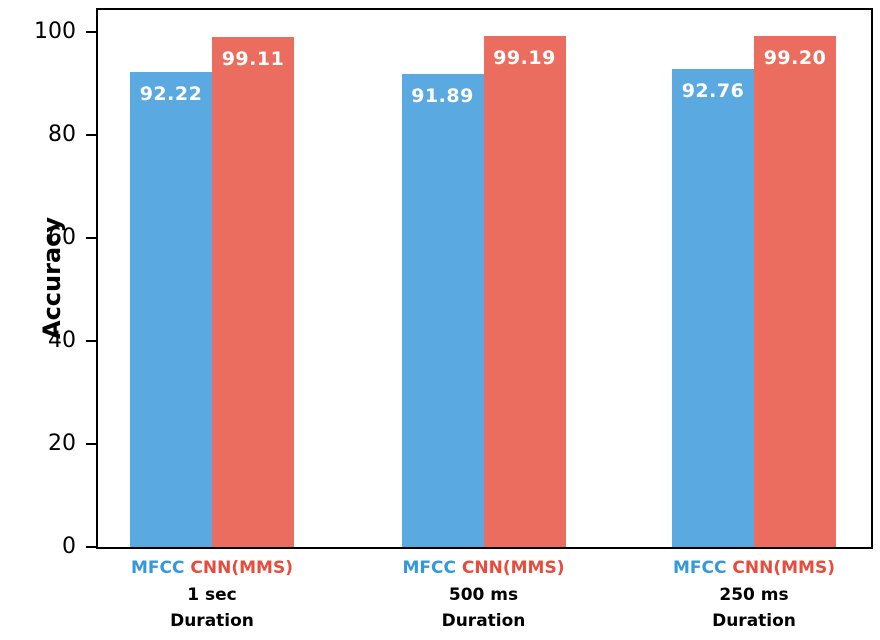  I want to click on bar-mfcc: 91.89, so click(442, 310).